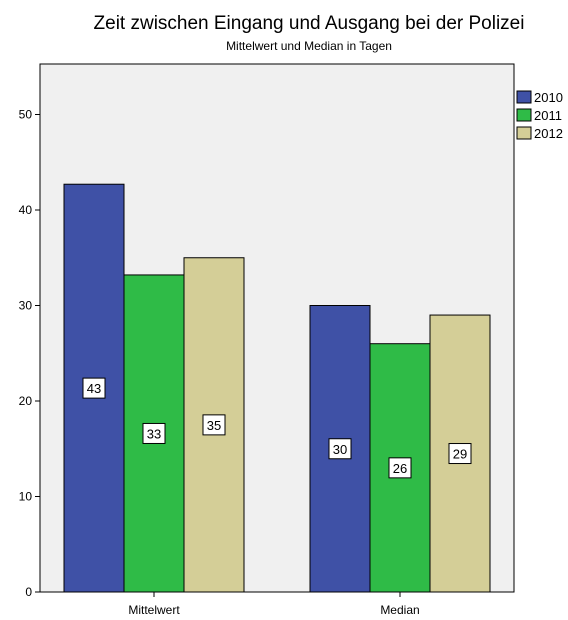  Describe the element at coordinates (399, 610) in the screenshot. I see `x-tick-label: Median` at that location.